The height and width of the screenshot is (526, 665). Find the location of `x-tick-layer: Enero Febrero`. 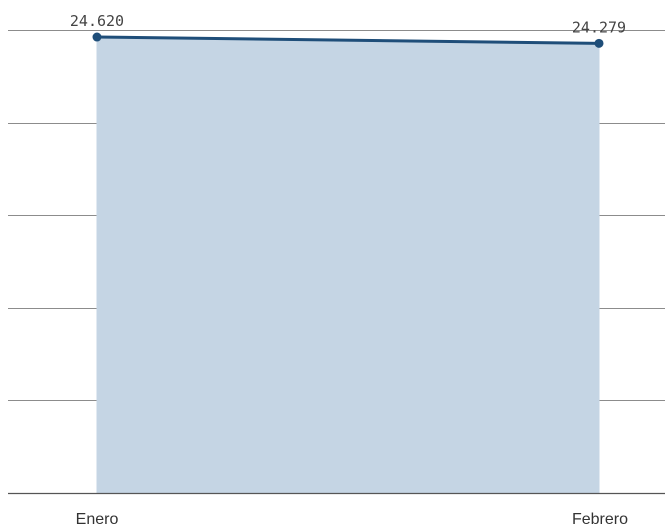

x-tick-layer: Enero Febrero is located at coordinates (352, 518).